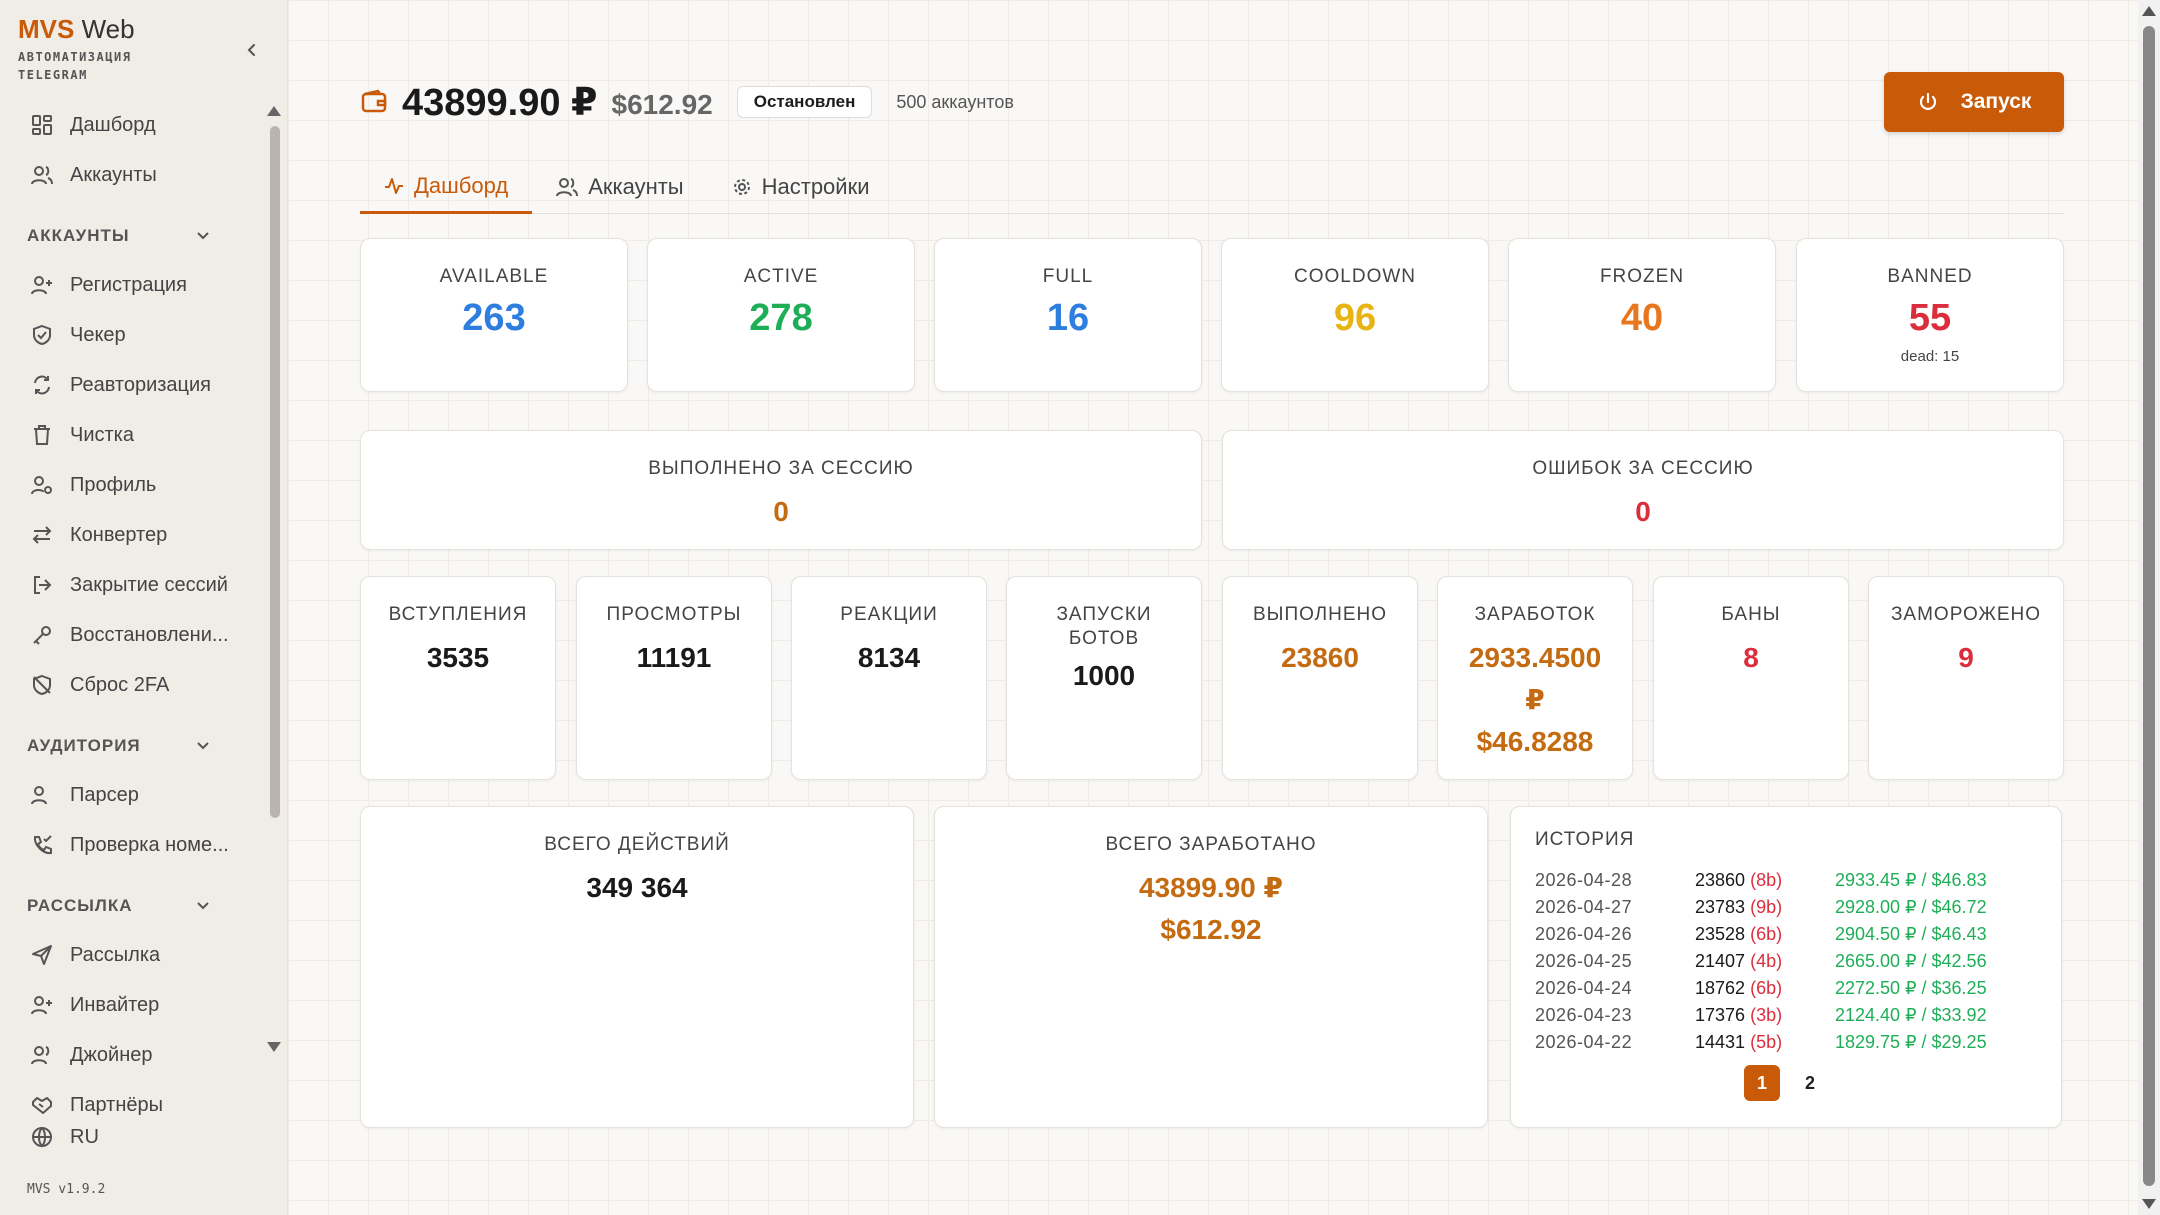  Describe the element at coordinates (1211, 844) in the screenshot. I see `total-earned-label: ВСЕГО ЗАРАБОТАНО` at that location.